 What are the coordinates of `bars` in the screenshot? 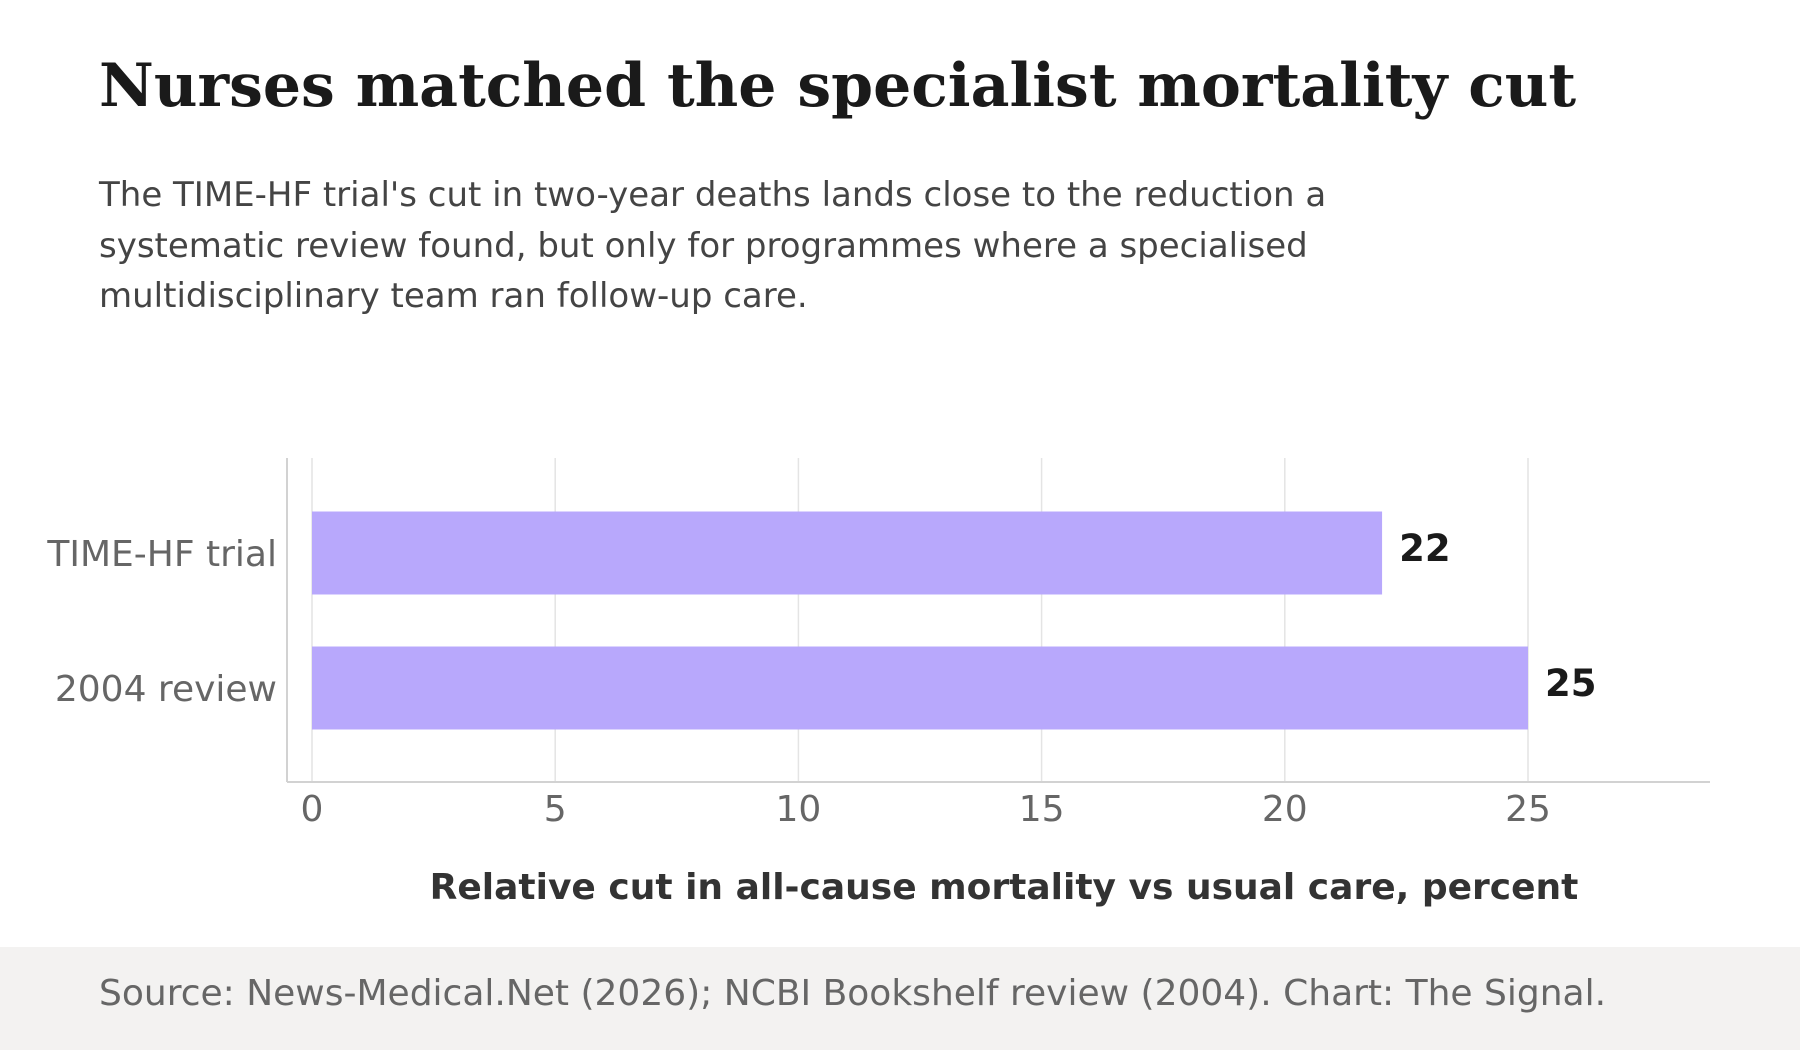 It's located at (920, 620).